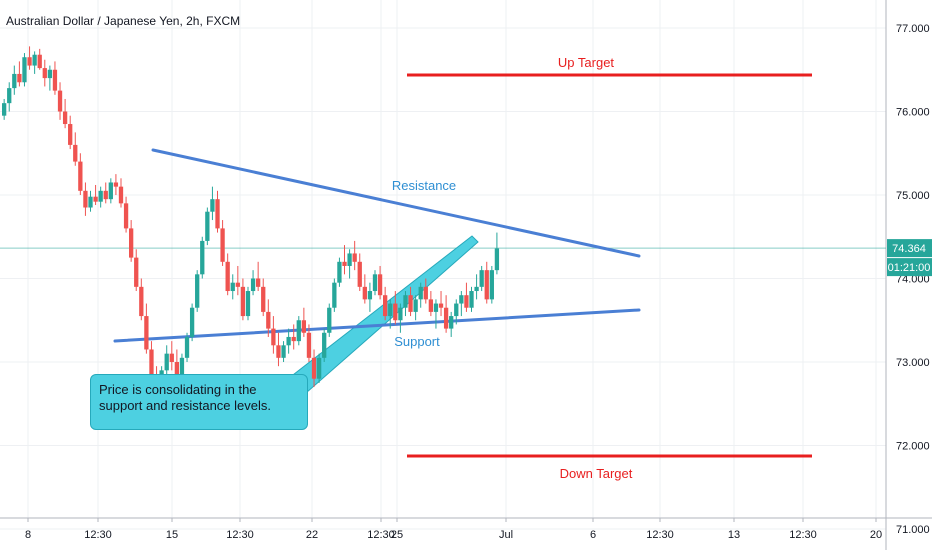 This screenshot has width=932, height=555. I want to click on x-tick-label: 6, so click(593, 535).